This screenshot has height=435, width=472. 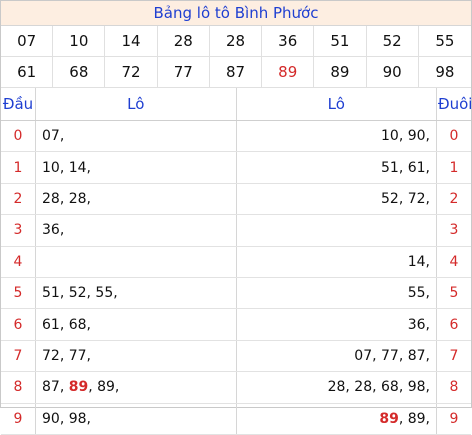 I want to click on lo-right-cell: 52, 72,, so click(x=336, y=199).